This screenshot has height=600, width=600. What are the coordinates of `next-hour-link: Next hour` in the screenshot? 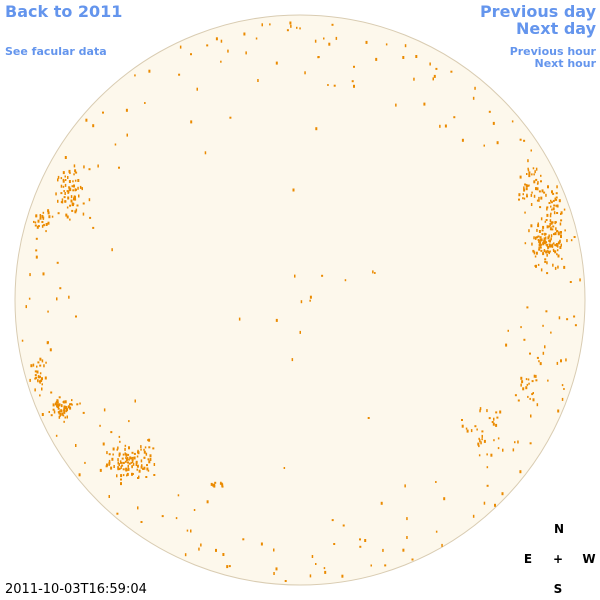 It's located at (565, 63).